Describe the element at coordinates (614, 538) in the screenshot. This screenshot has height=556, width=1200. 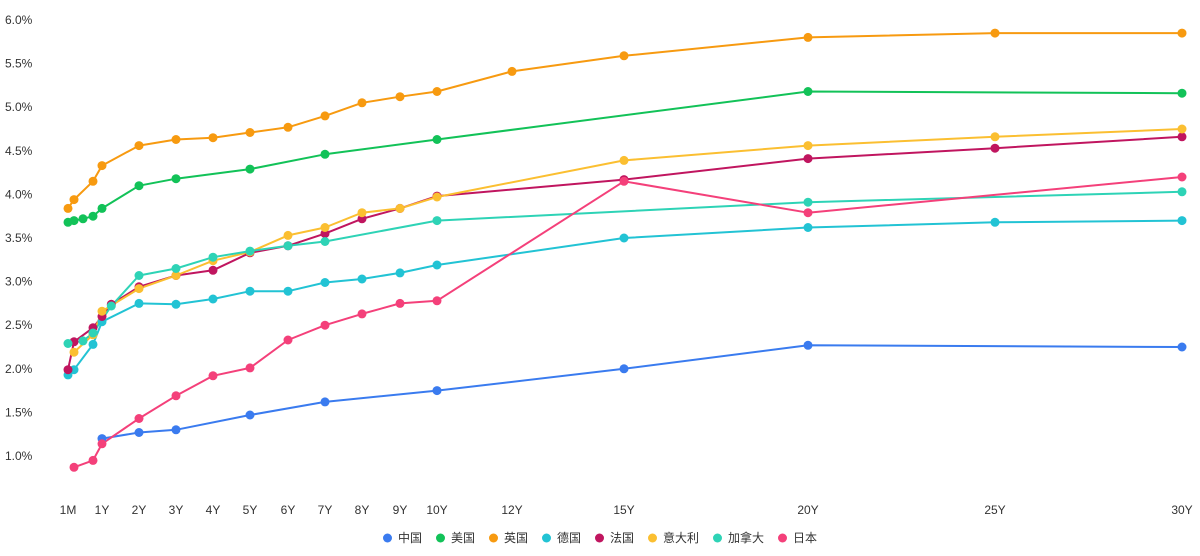
I see `legend-item: 法国` at that location.